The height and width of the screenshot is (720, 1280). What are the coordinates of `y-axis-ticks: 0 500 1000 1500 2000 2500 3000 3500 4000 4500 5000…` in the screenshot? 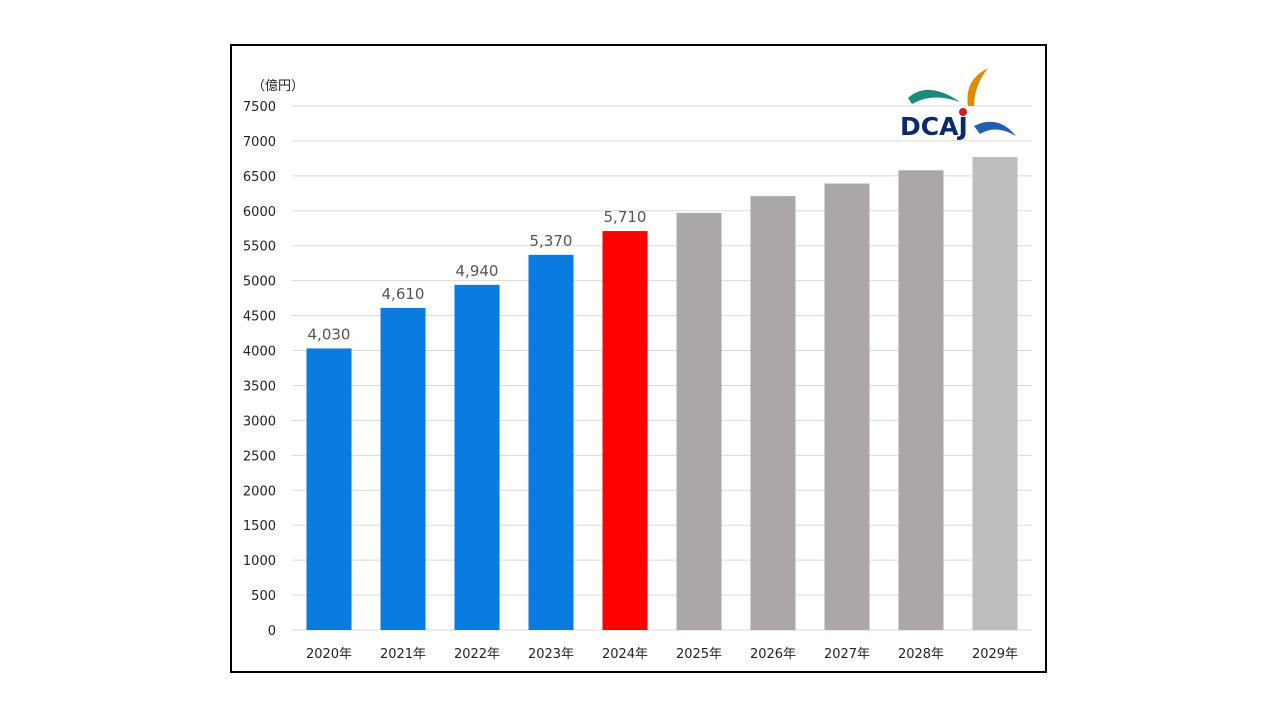 It's located at (259, 369).